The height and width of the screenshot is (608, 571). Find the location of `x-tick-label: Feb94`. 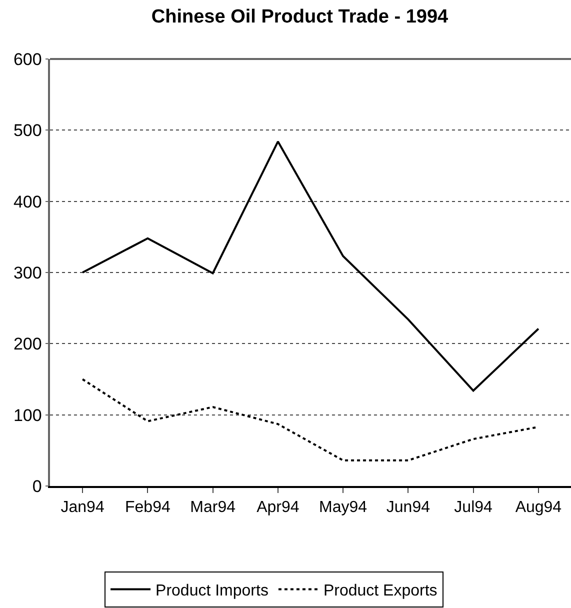

x-tick-label: Feb94 is located at coordinates (147, 507).